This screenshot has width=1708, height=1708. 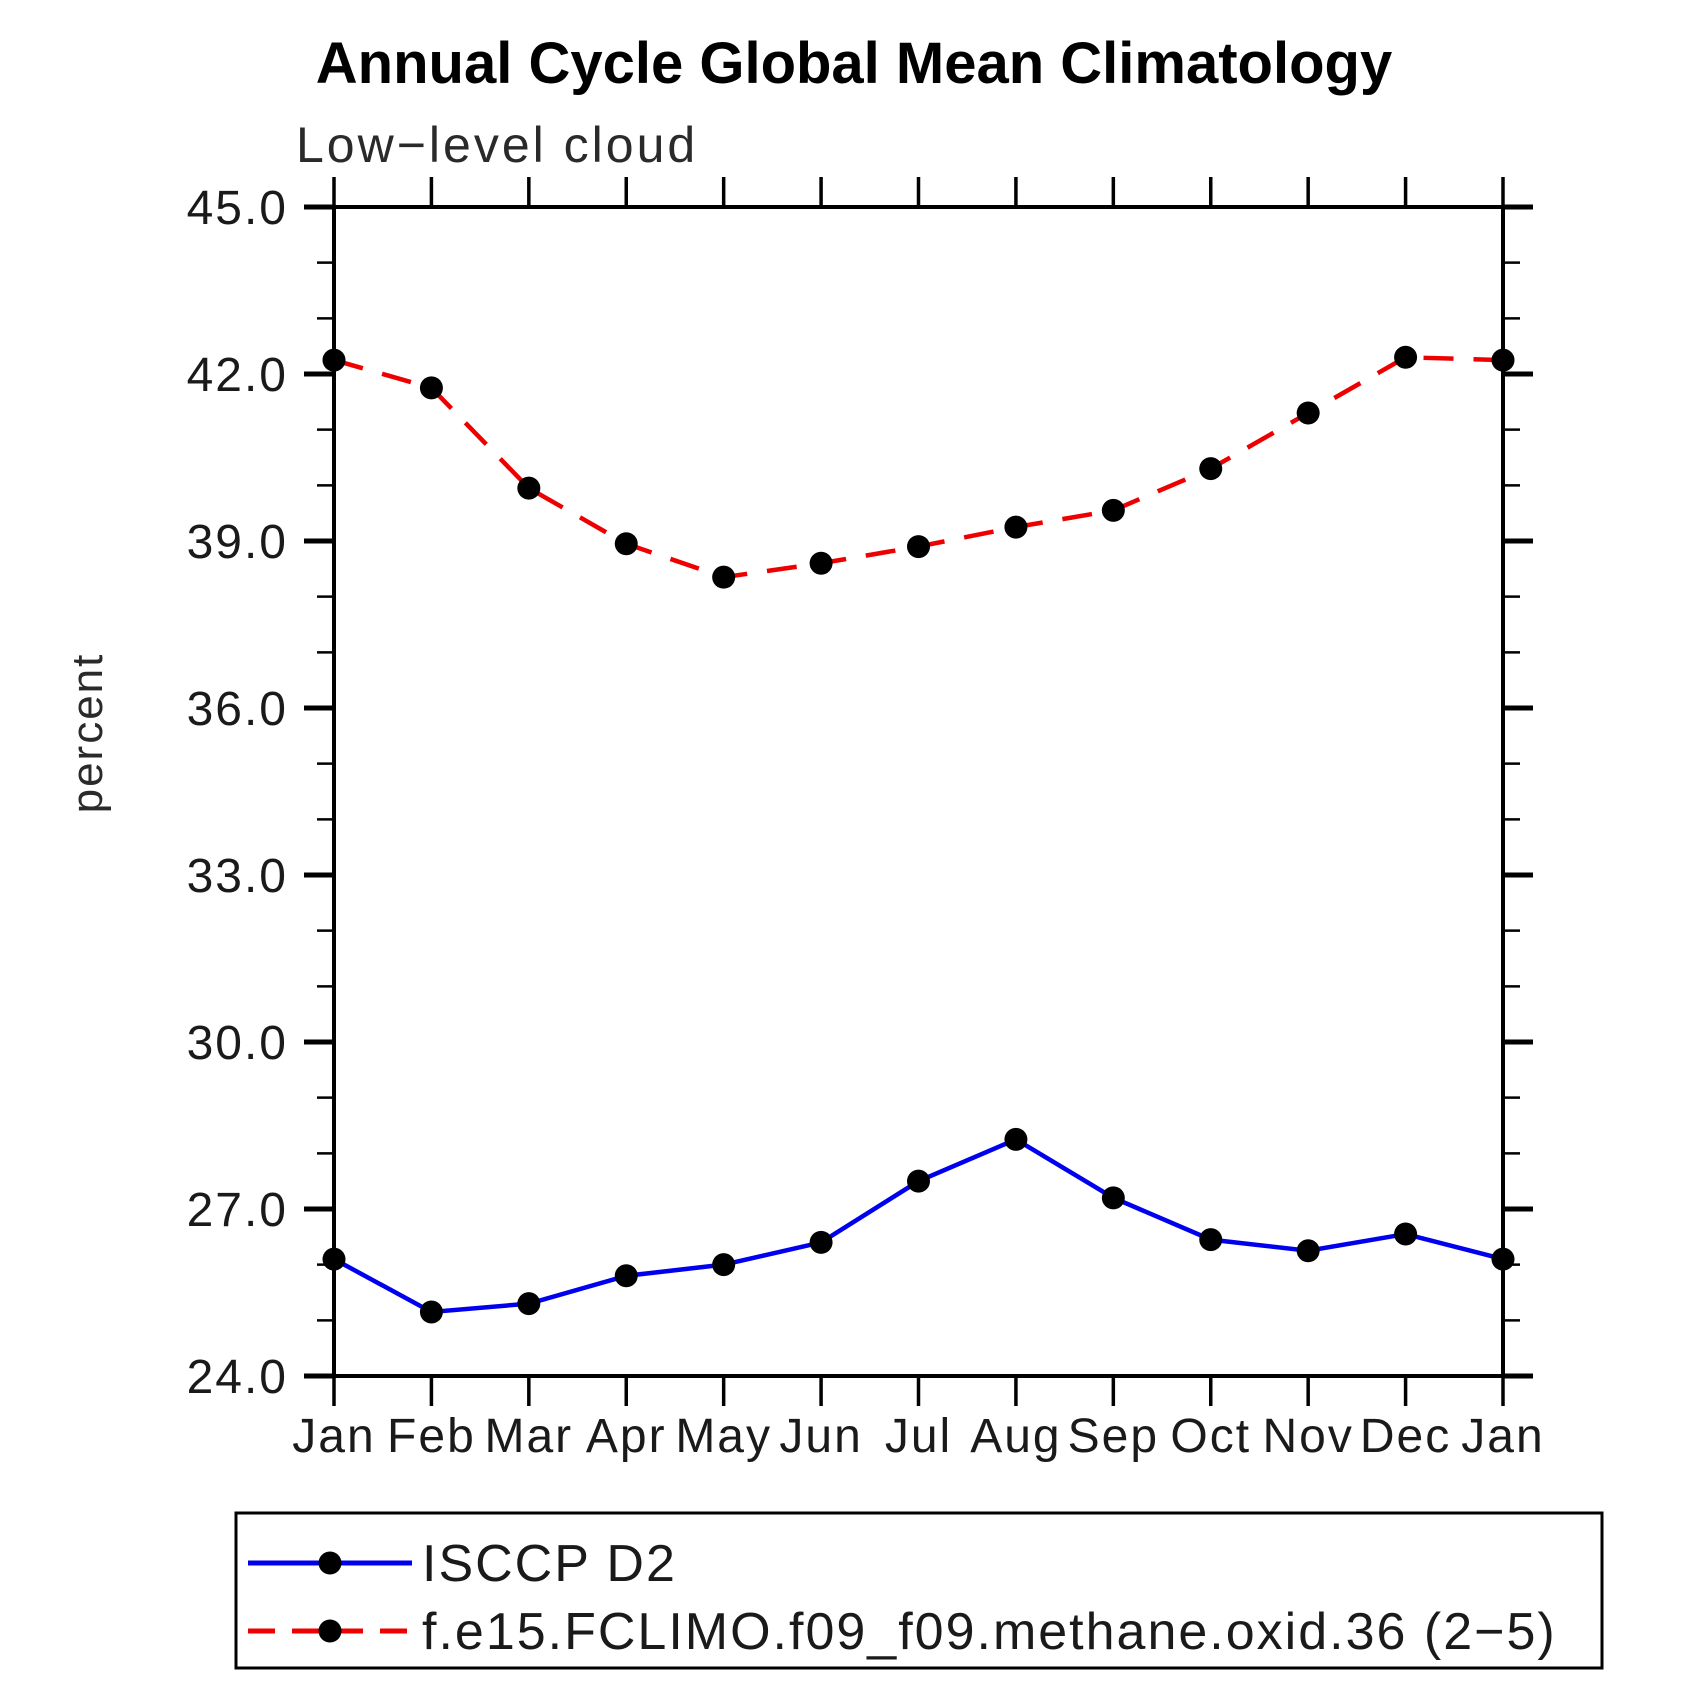 I want to click on chart-subtitle: Low−level cloud, so click(x=497, y=145).